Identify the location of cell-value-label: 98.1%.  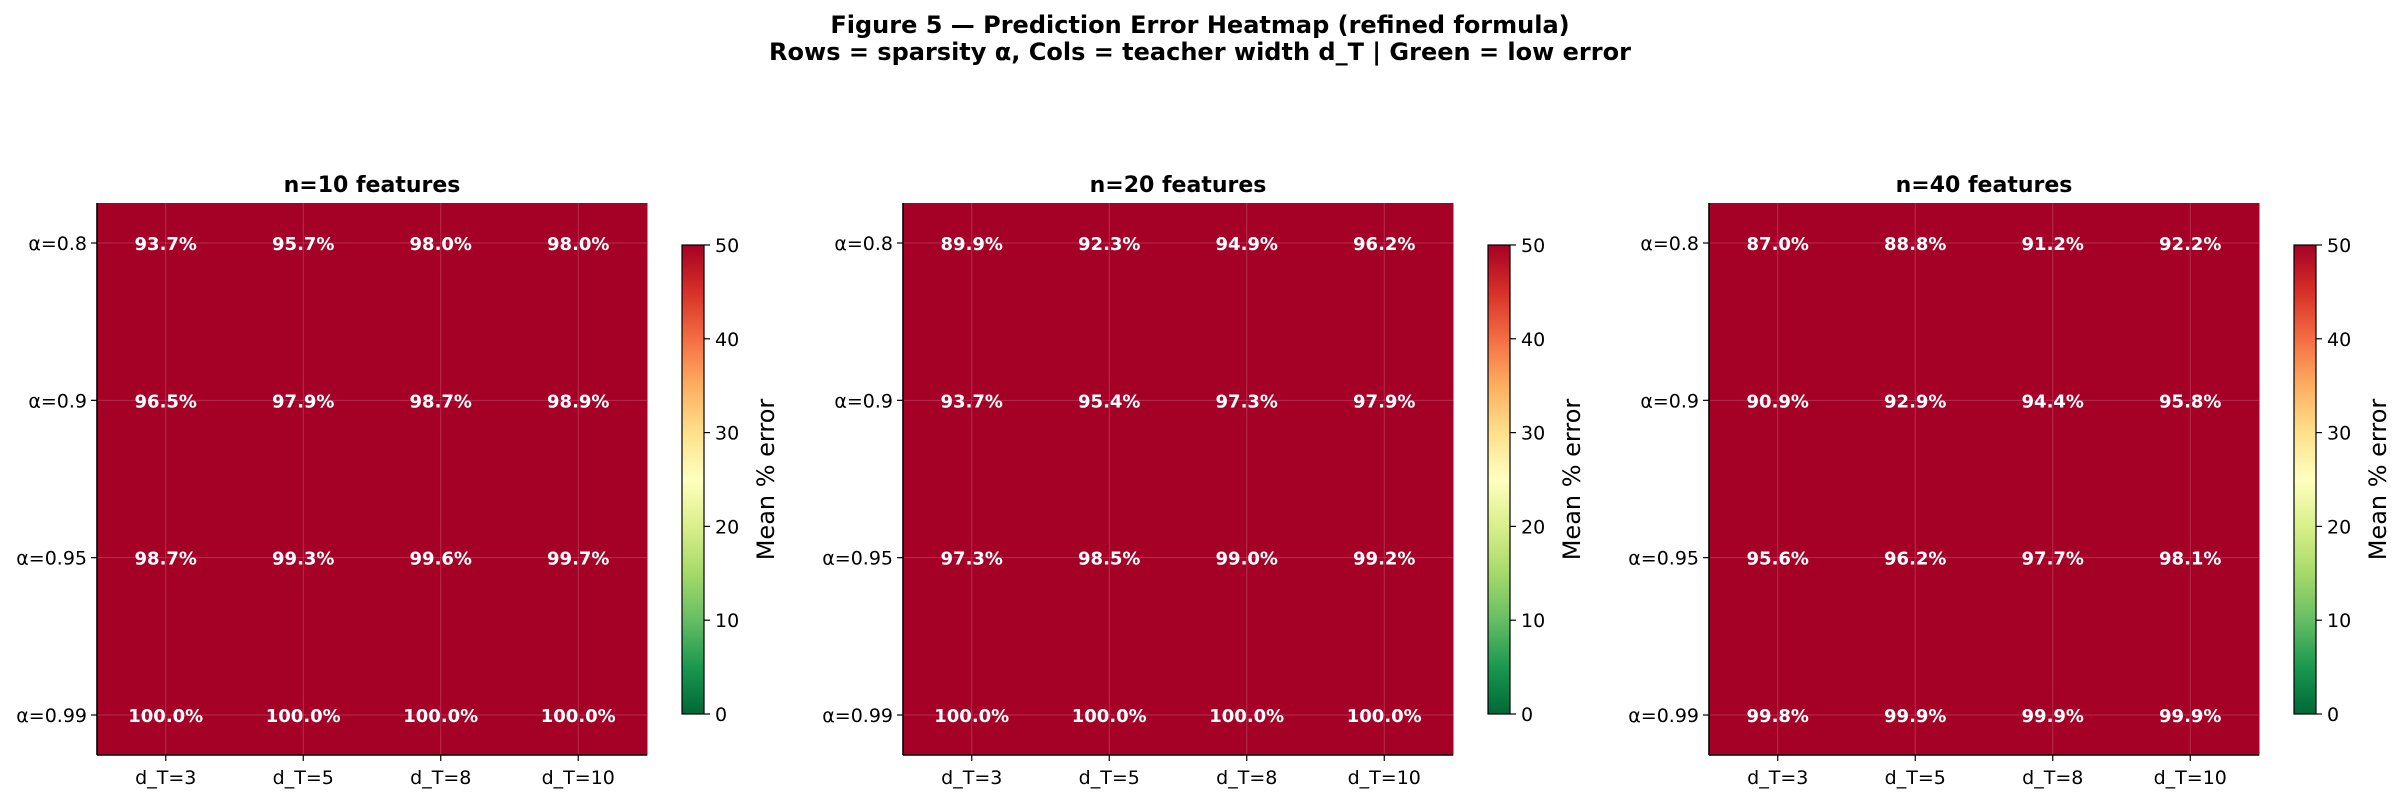
(2190, 559).